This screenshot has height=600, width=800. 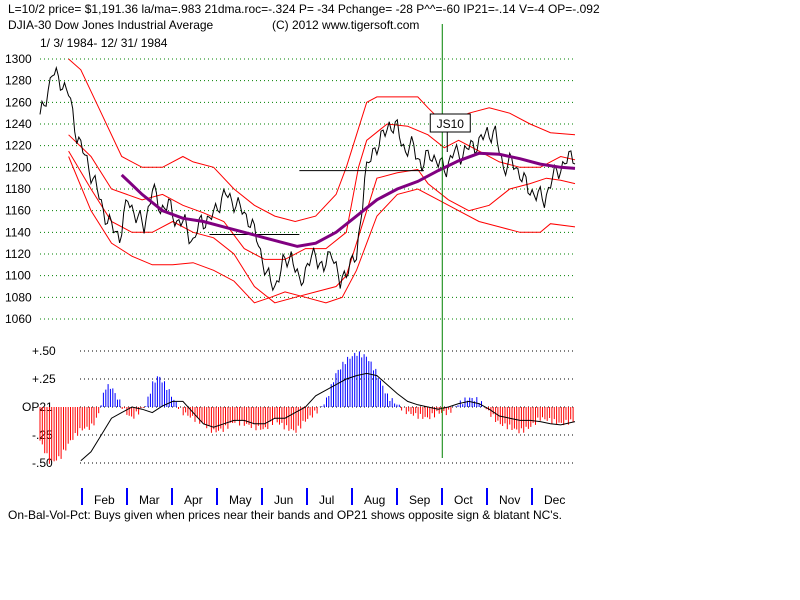 I want to click on month-label: Sep, so click(x=420, y=500).